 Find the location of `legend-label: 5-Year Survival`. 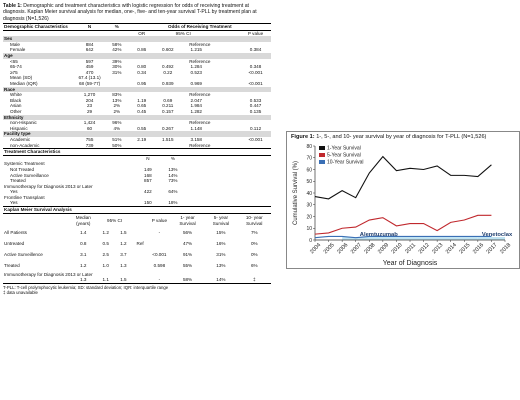

legend-label: 5-Year Survival is located at coordinates (344, 156).